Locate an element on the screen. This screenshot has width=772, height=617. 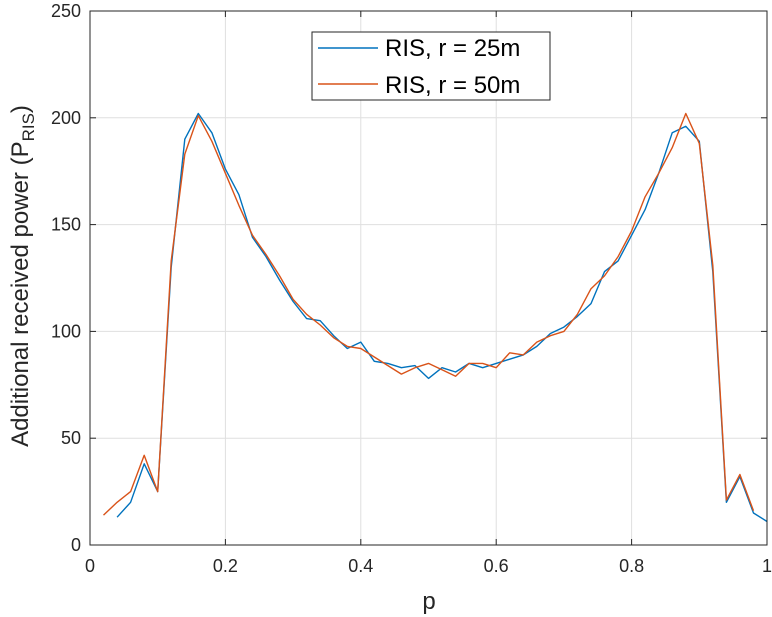
x-tick-label: 0 is located at coordinates (90, 566).